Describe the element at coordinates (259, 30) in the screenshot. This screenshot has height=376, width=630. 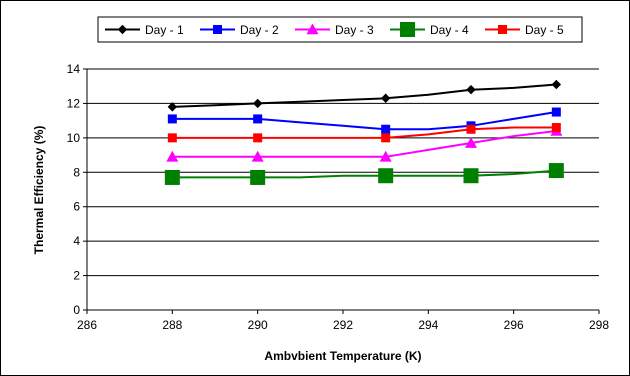
I see `legend-label: Day - 2` at that location.